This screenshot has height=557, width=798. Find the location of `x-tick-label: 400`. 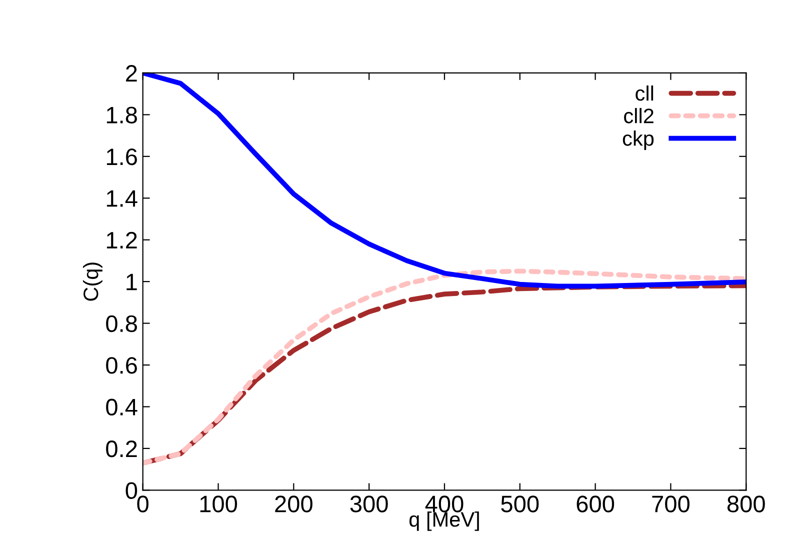

x-tick-label: 400 is located at coordinates (444, 504).